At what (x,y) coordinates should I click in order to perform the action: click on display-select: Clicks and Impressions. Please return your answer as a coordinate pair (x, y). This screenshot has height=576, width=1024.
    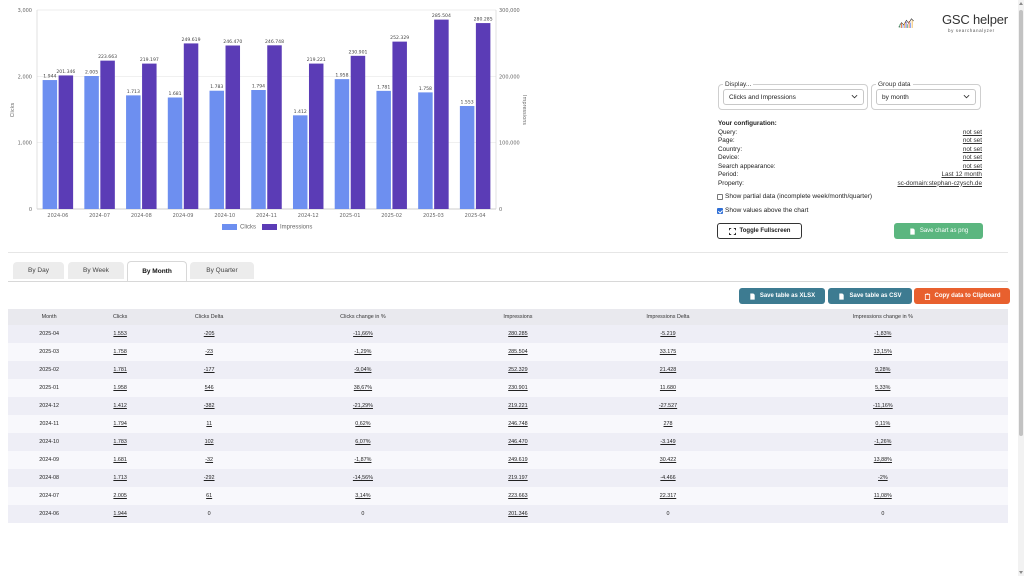
    Looking at the image, I should click on (793, 97).